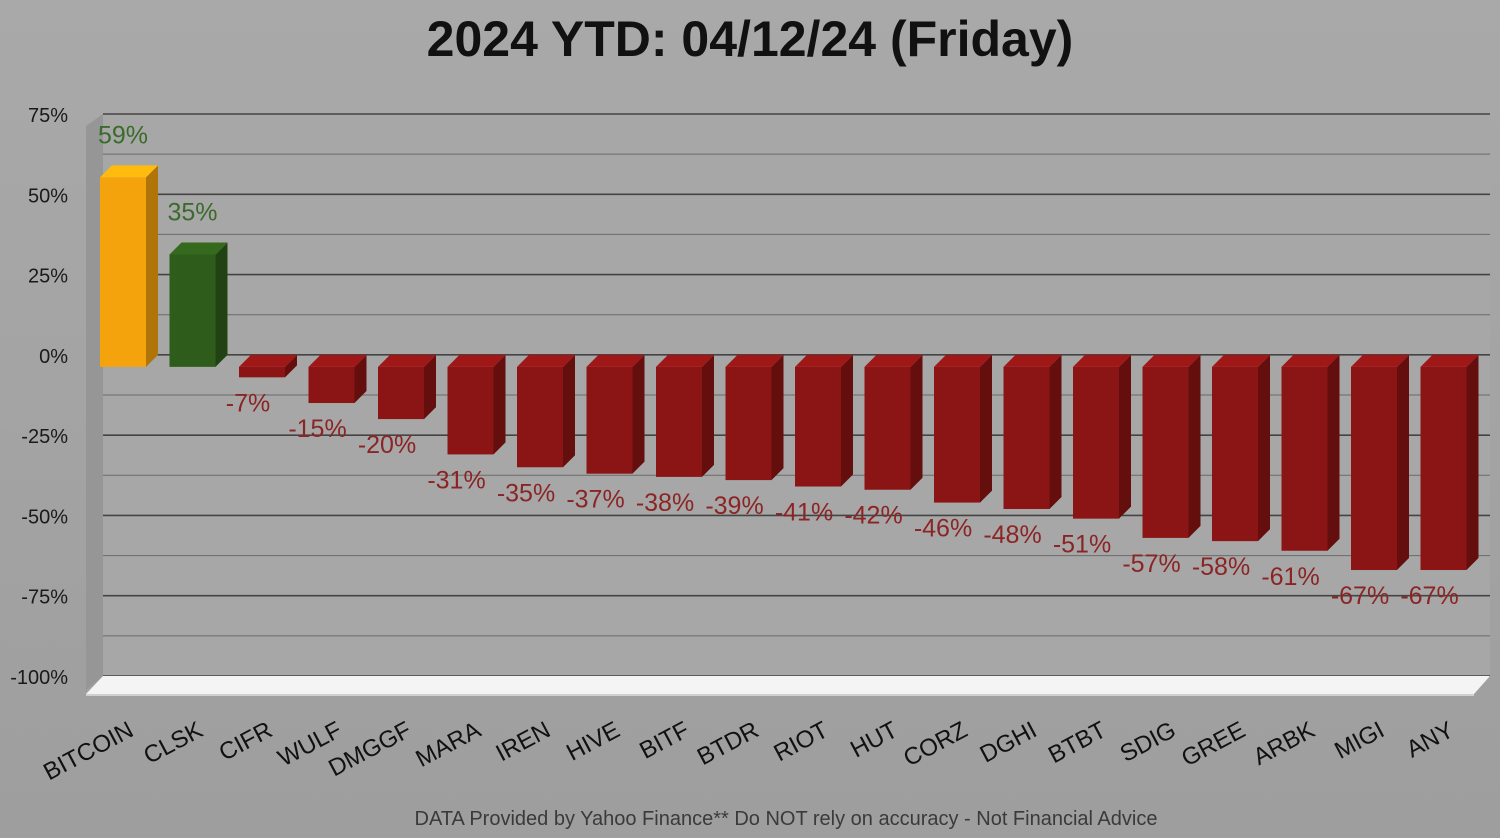 This screenshot has width=1500, height=838. What do you see at coordinates (248, 403) in the screenshot?
I see `value-label: -7%` at bounding box center [248, 403].